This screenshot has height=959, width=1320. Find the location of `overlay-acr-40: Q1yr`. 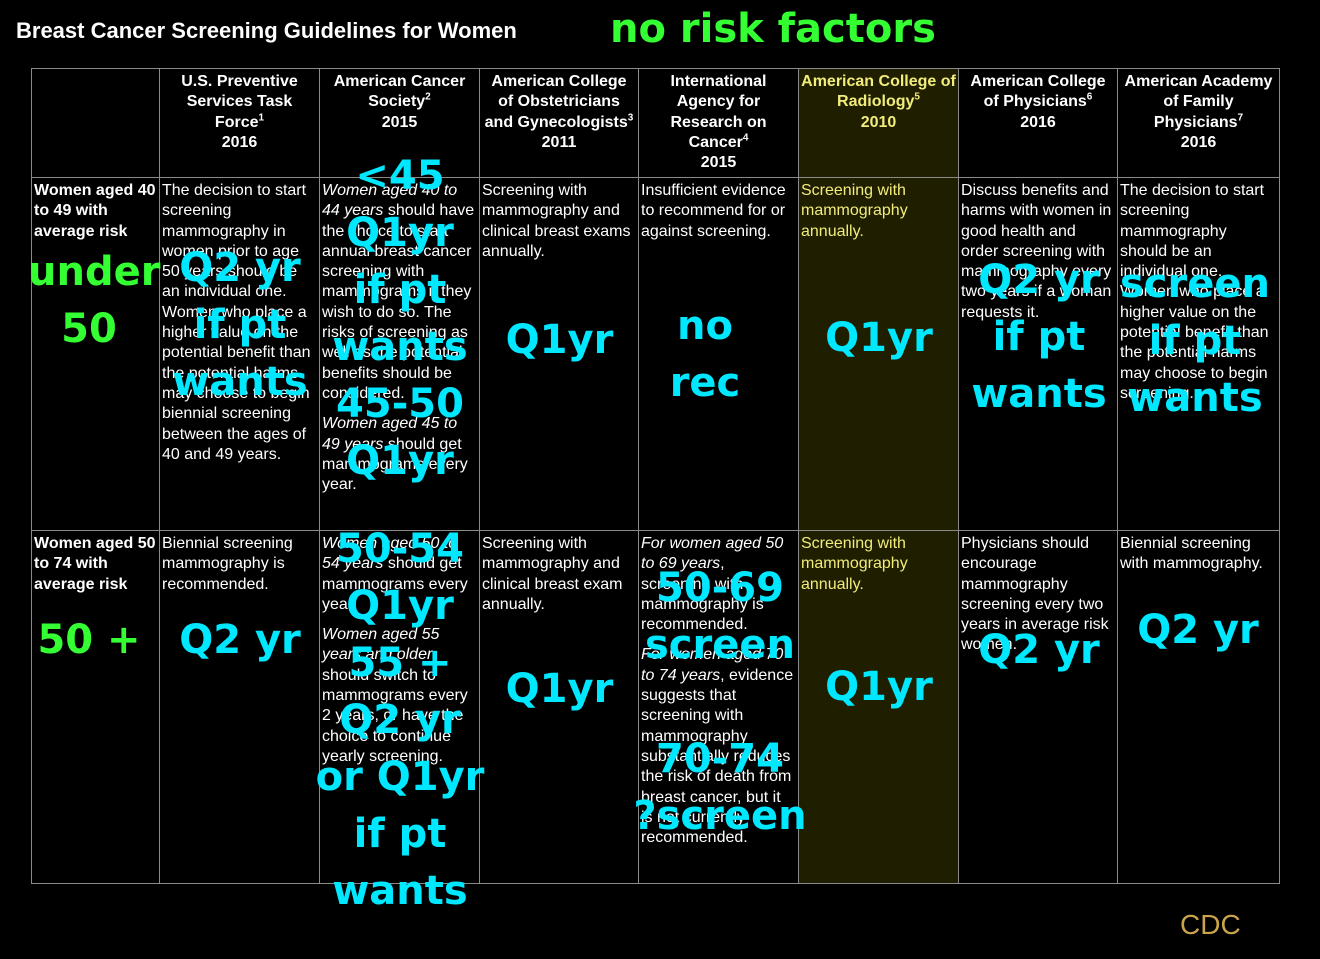

overlay-acr-40: Q1yr is located at coordinates (879, 338).